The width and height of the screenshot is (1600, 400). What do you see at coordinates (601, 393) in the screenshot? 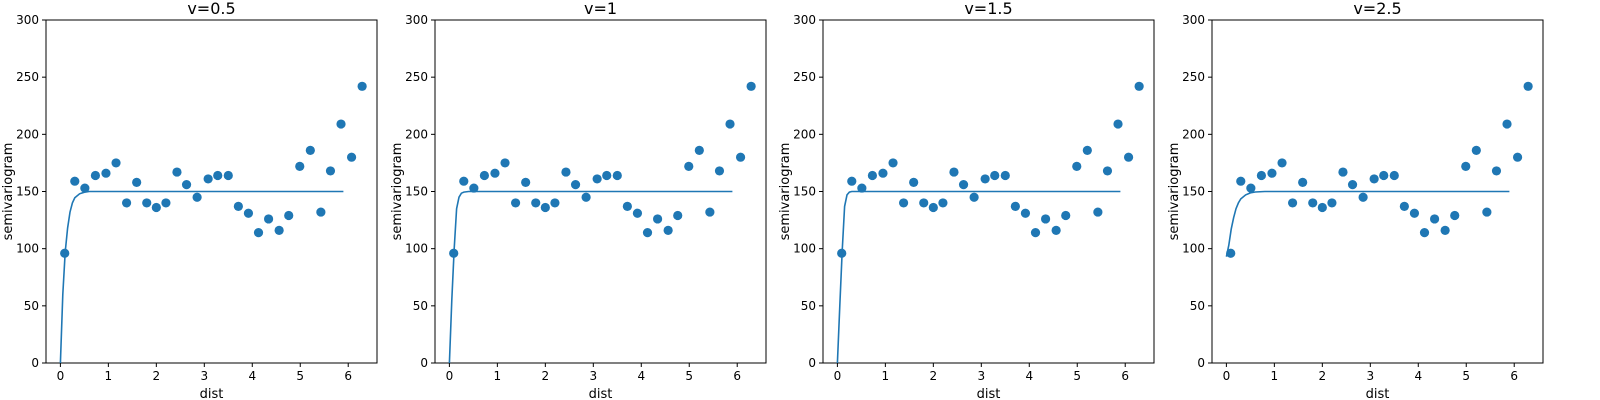
I see `x-axis-label: dist` at bounding box center [601, 393].